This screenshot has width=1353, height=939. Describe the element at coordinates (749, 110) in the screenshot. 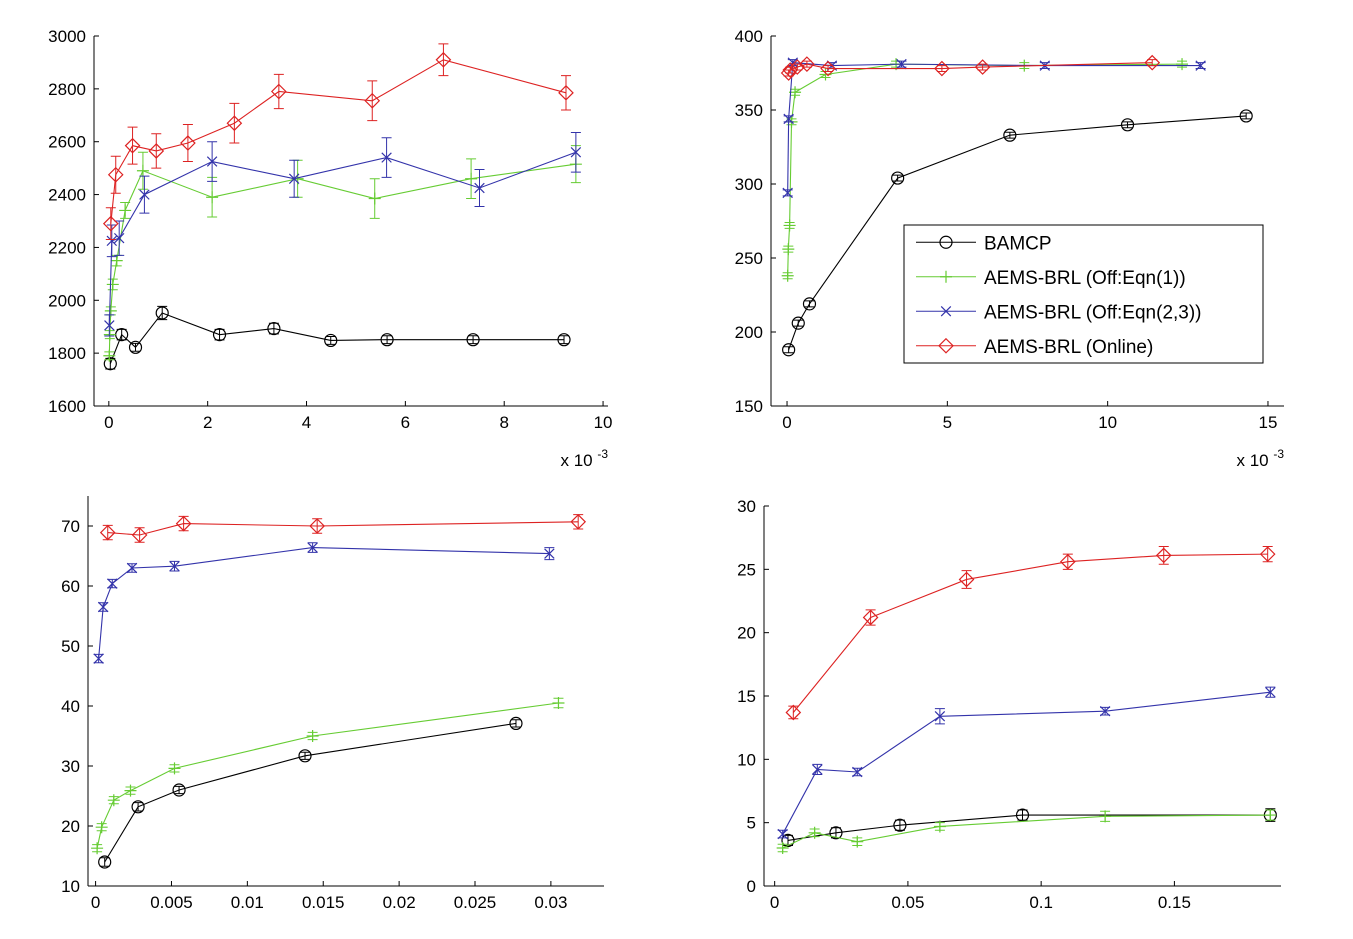

I see `subplot-2-y-tick-label: 350` at that location.